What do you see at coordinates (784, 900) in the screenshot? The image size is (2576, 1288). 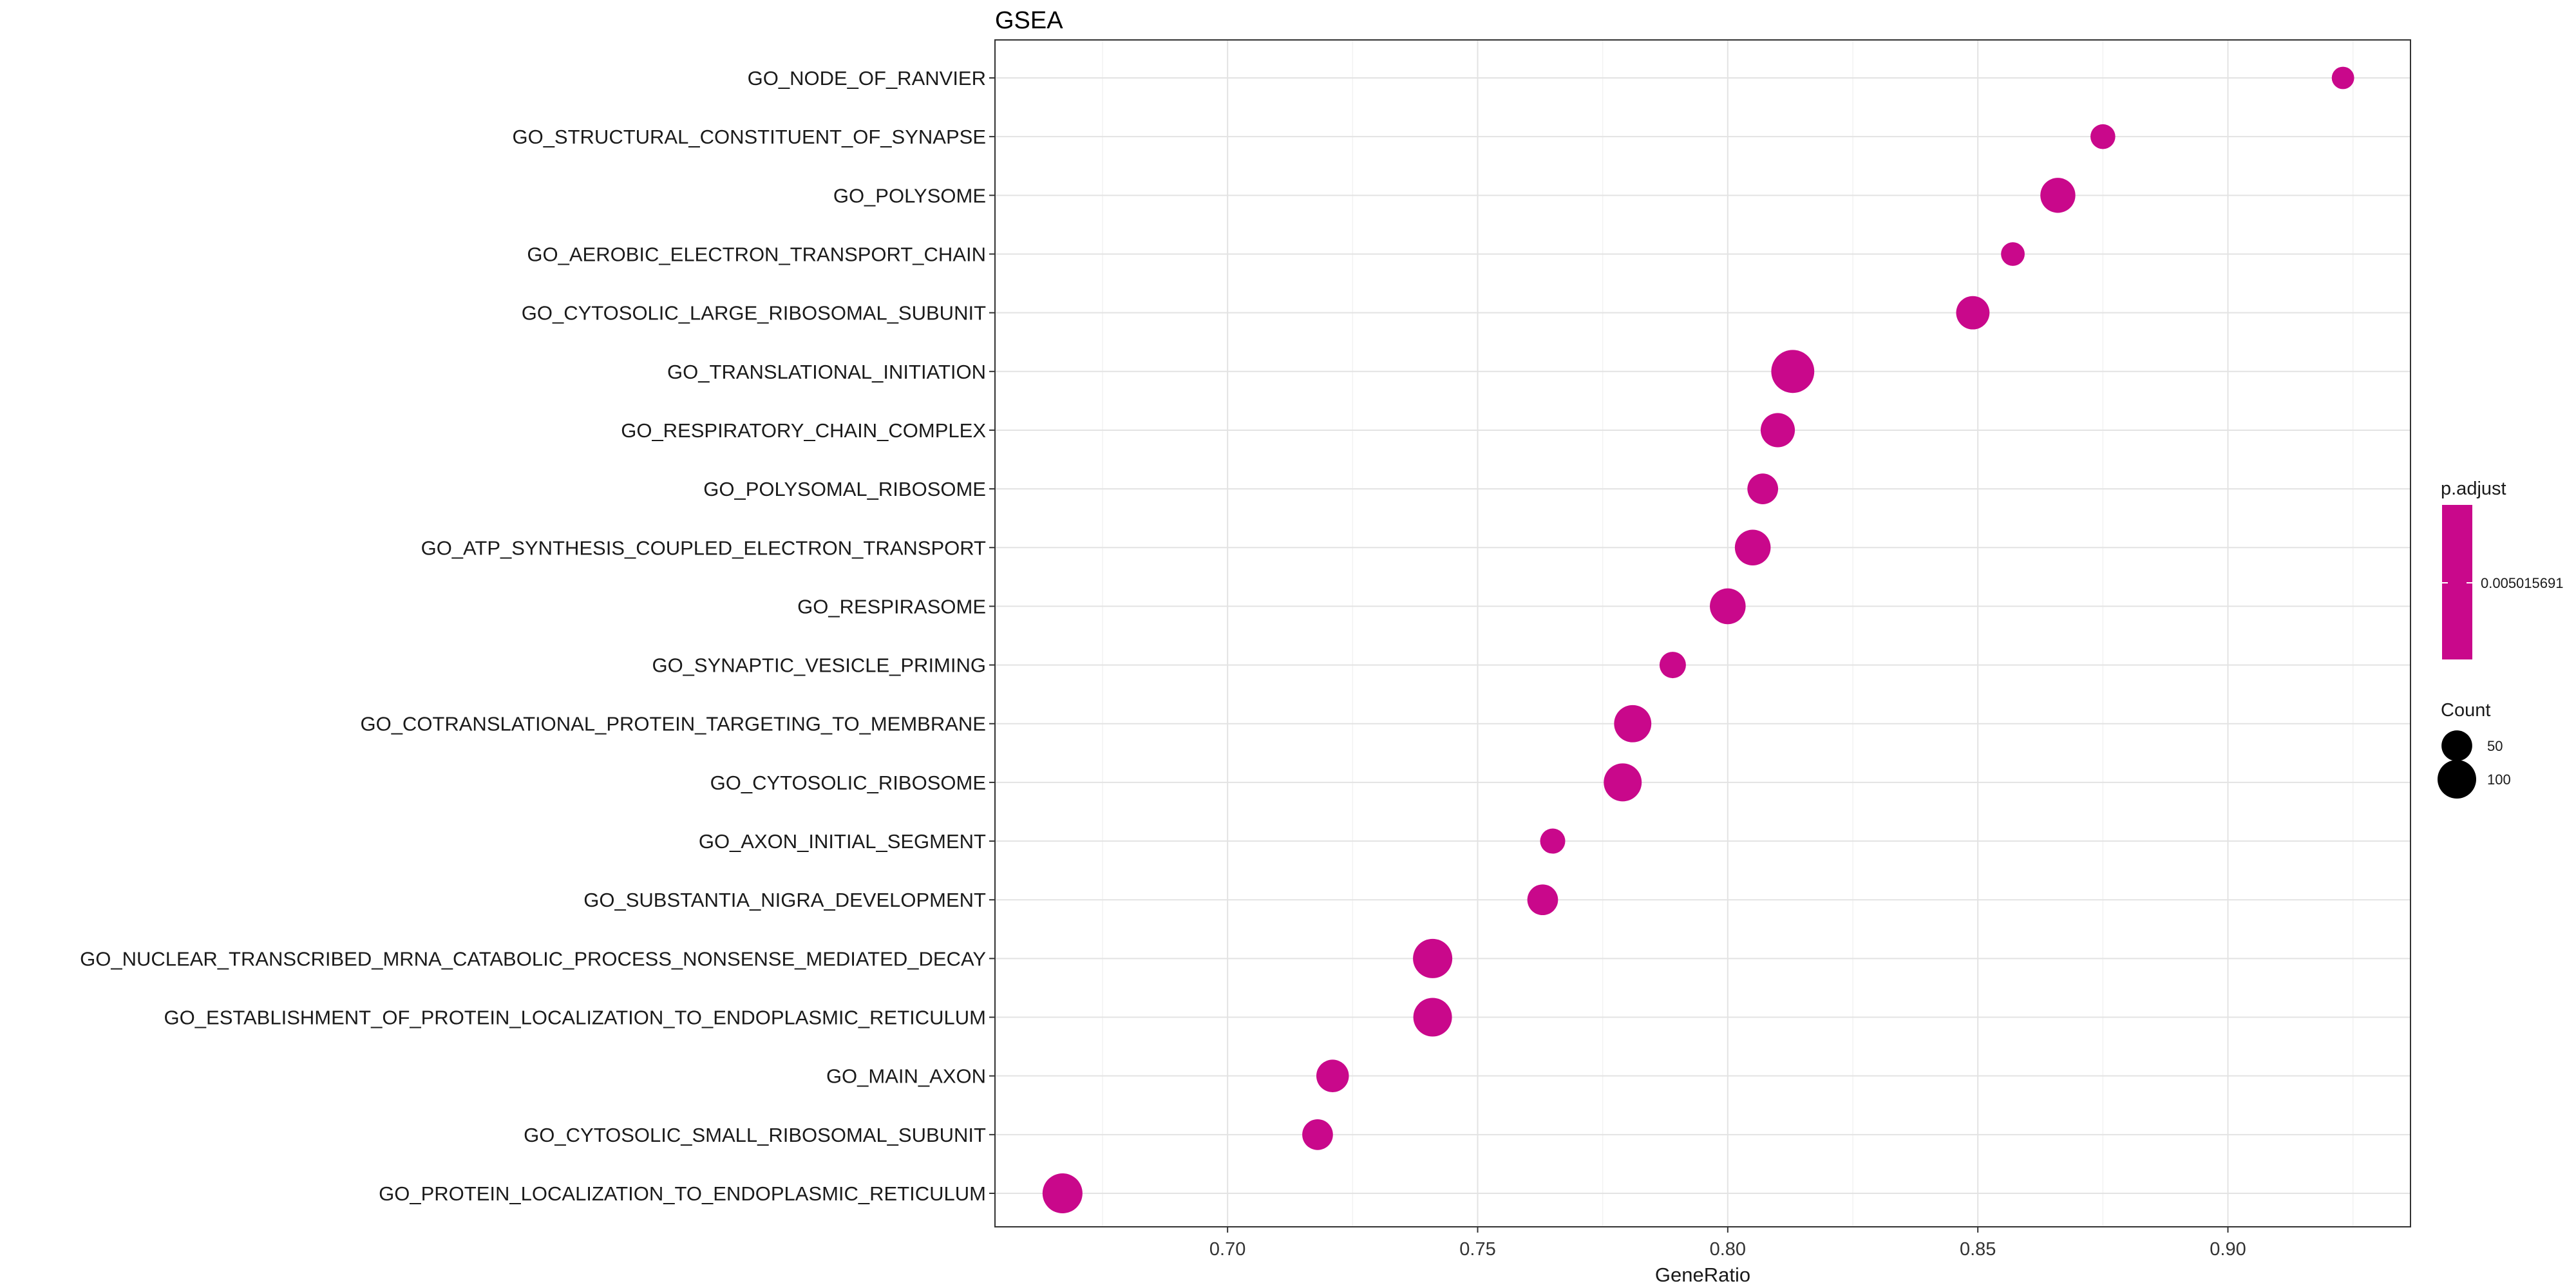 I see `y-tick-label: GO_SUBSTANTIA_NIGRA_DEVELOPMENT` at bounding box center [784, 900].